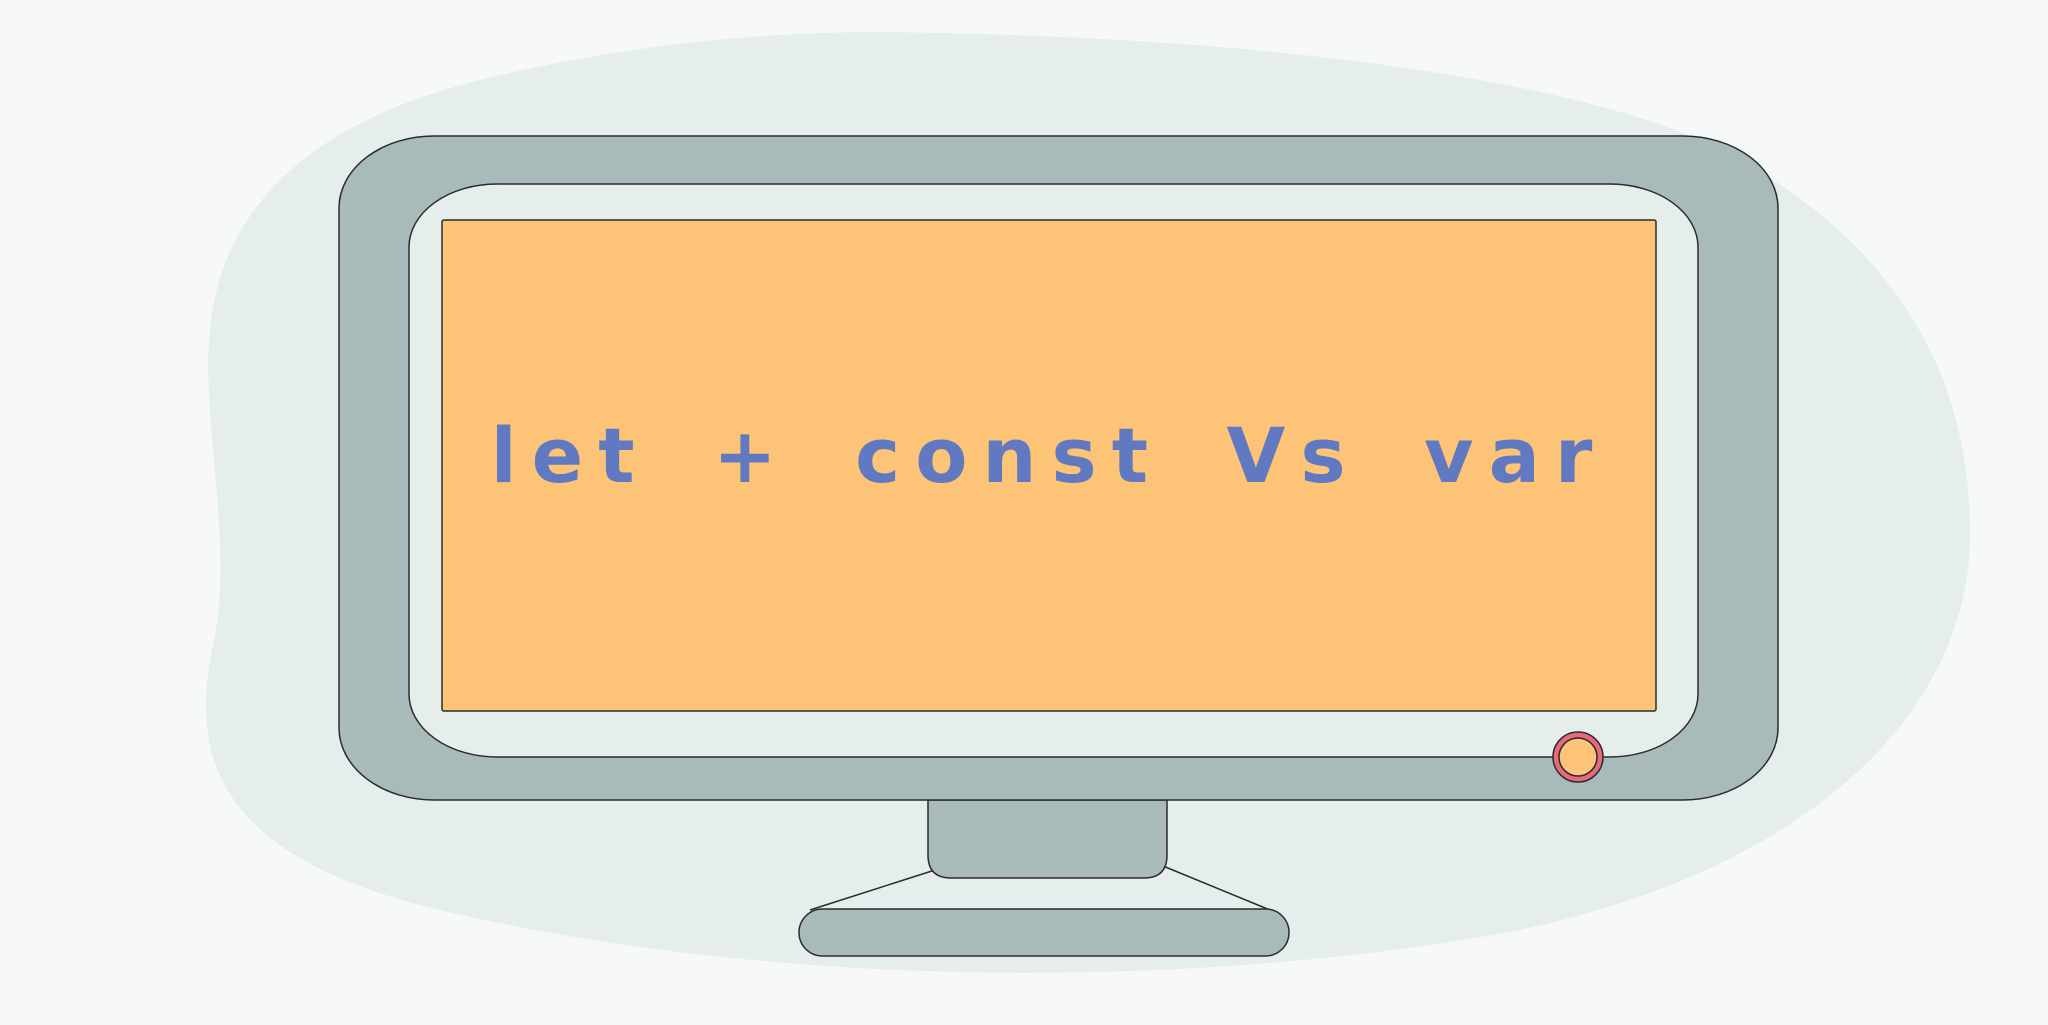 This screenshot has width=2048, height=1025. What do you see at coordinates (1040, 888) in the screenshot?
I see `stand-lines` at bounding box center [1040, 888].